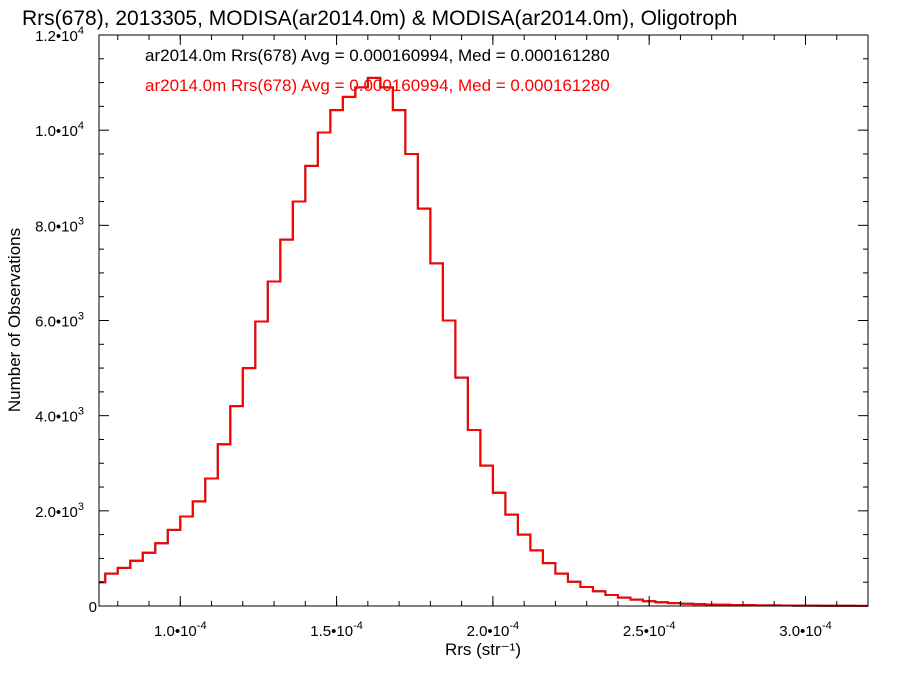  I want to click on x-tick-label: 2.5•10-4, so click(649, 630).